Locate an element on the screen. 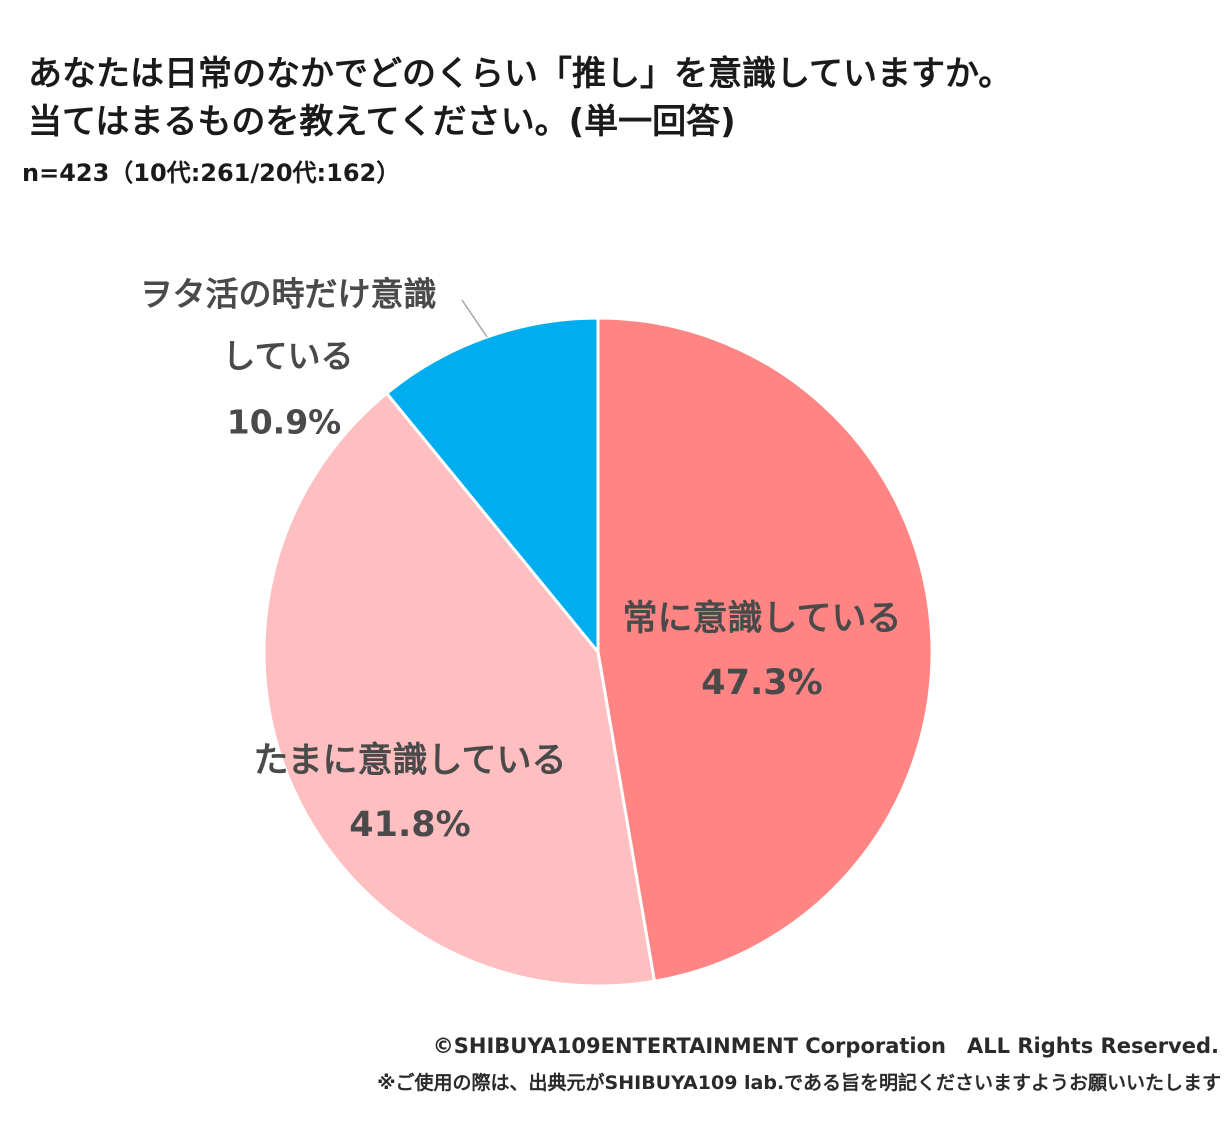 This screenshot has height=1133, width=1229. slice-label-1-line-1: 常に意識している is located at coordinates (762, 619).